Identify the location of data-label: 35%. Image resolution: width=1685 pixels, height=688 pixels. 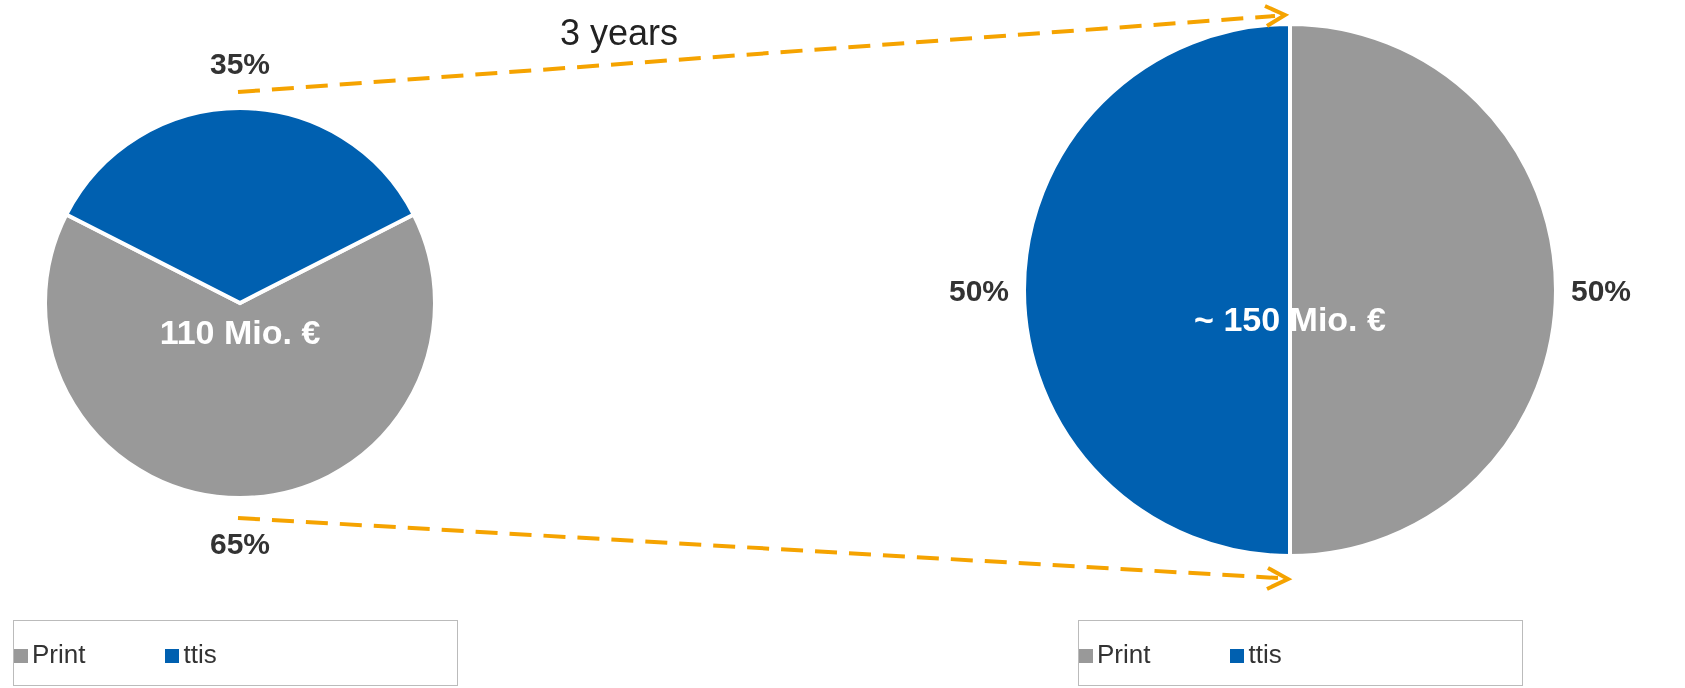
(240, 63).